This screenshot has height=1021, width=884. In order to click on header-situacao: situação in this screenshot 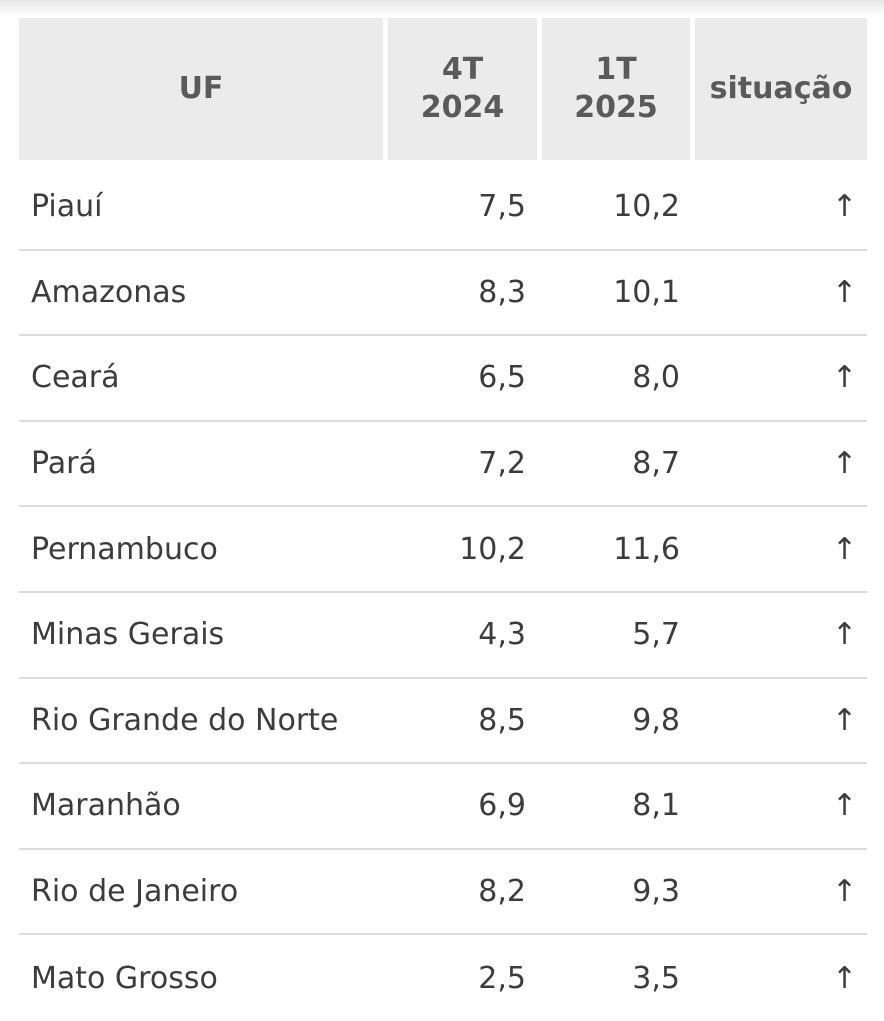, I will do `click(781, 89)`.